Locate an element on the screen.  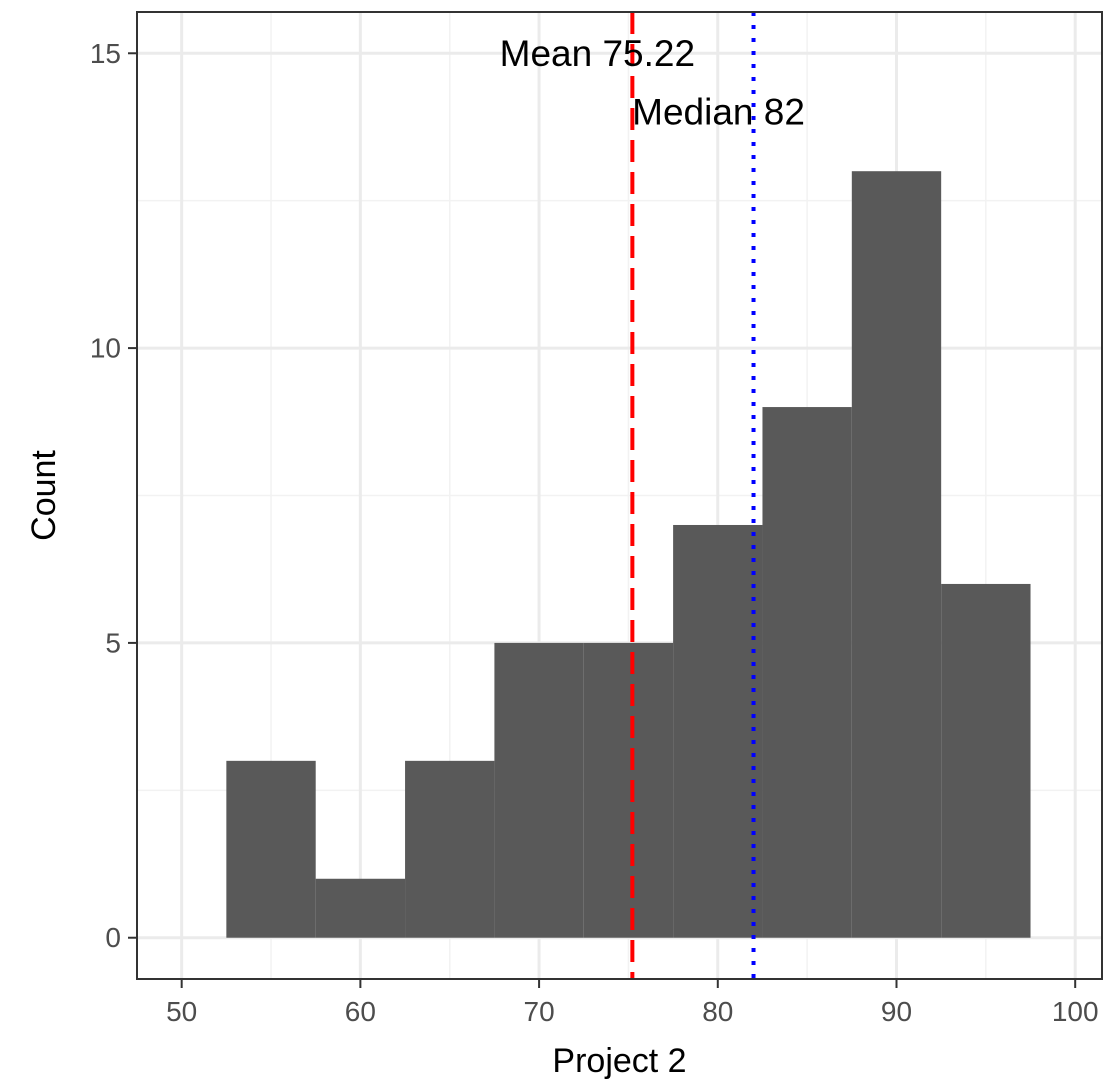
mean-label: Mean 75.22 is located at coordinates (597, 53).